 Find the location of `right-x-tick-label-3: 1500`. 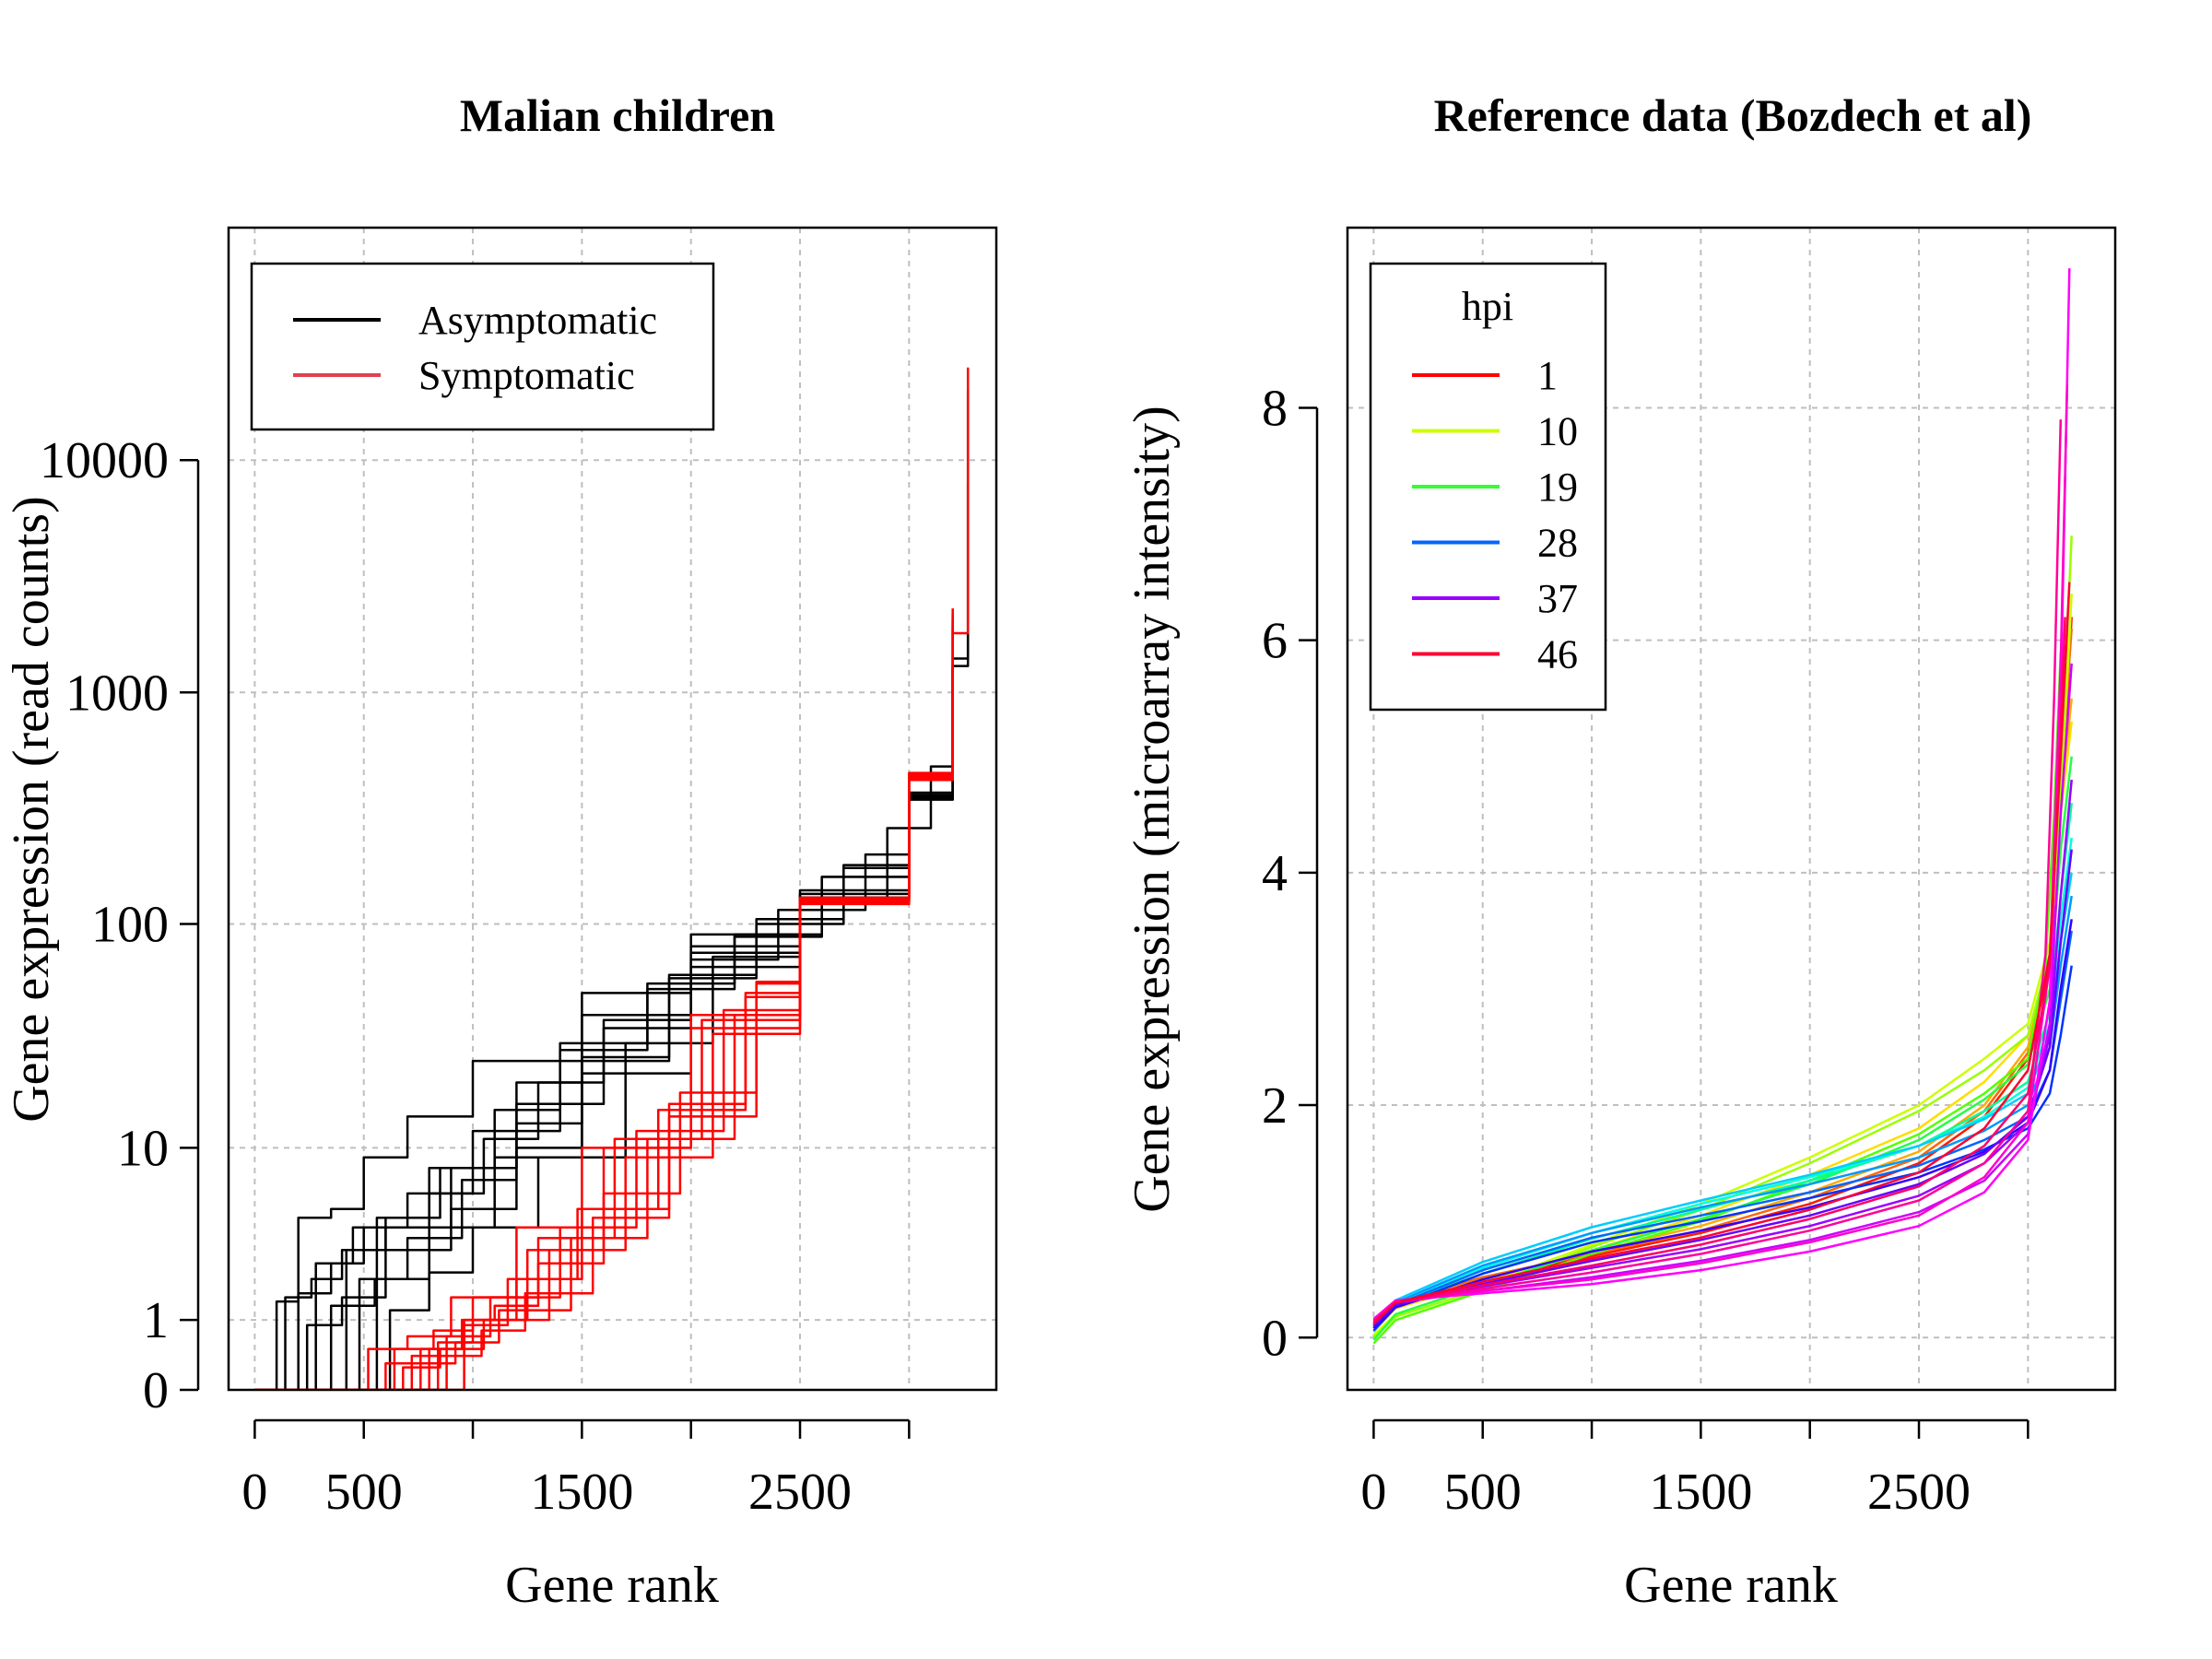

right-x-tick-label-3: 1500 is located at coordinates (1700, 1492).